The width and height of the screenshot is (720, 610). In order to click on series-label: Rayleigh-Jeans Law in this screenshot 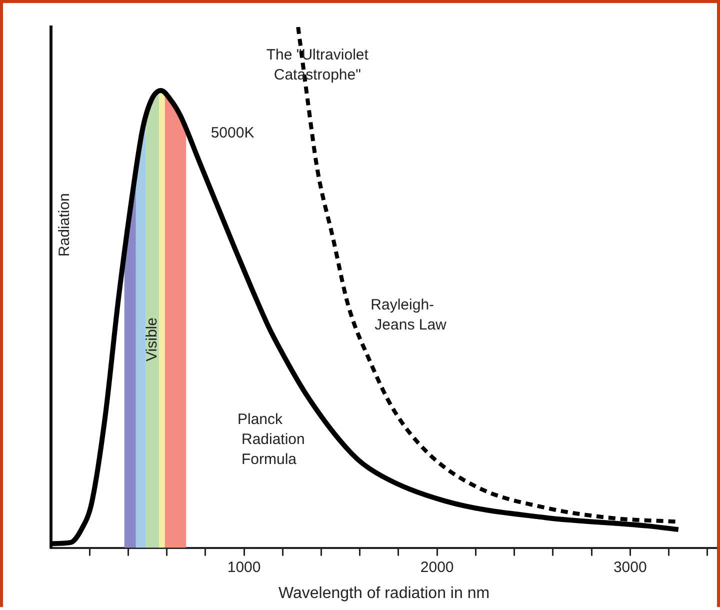, I will do `click(408, 315)`.